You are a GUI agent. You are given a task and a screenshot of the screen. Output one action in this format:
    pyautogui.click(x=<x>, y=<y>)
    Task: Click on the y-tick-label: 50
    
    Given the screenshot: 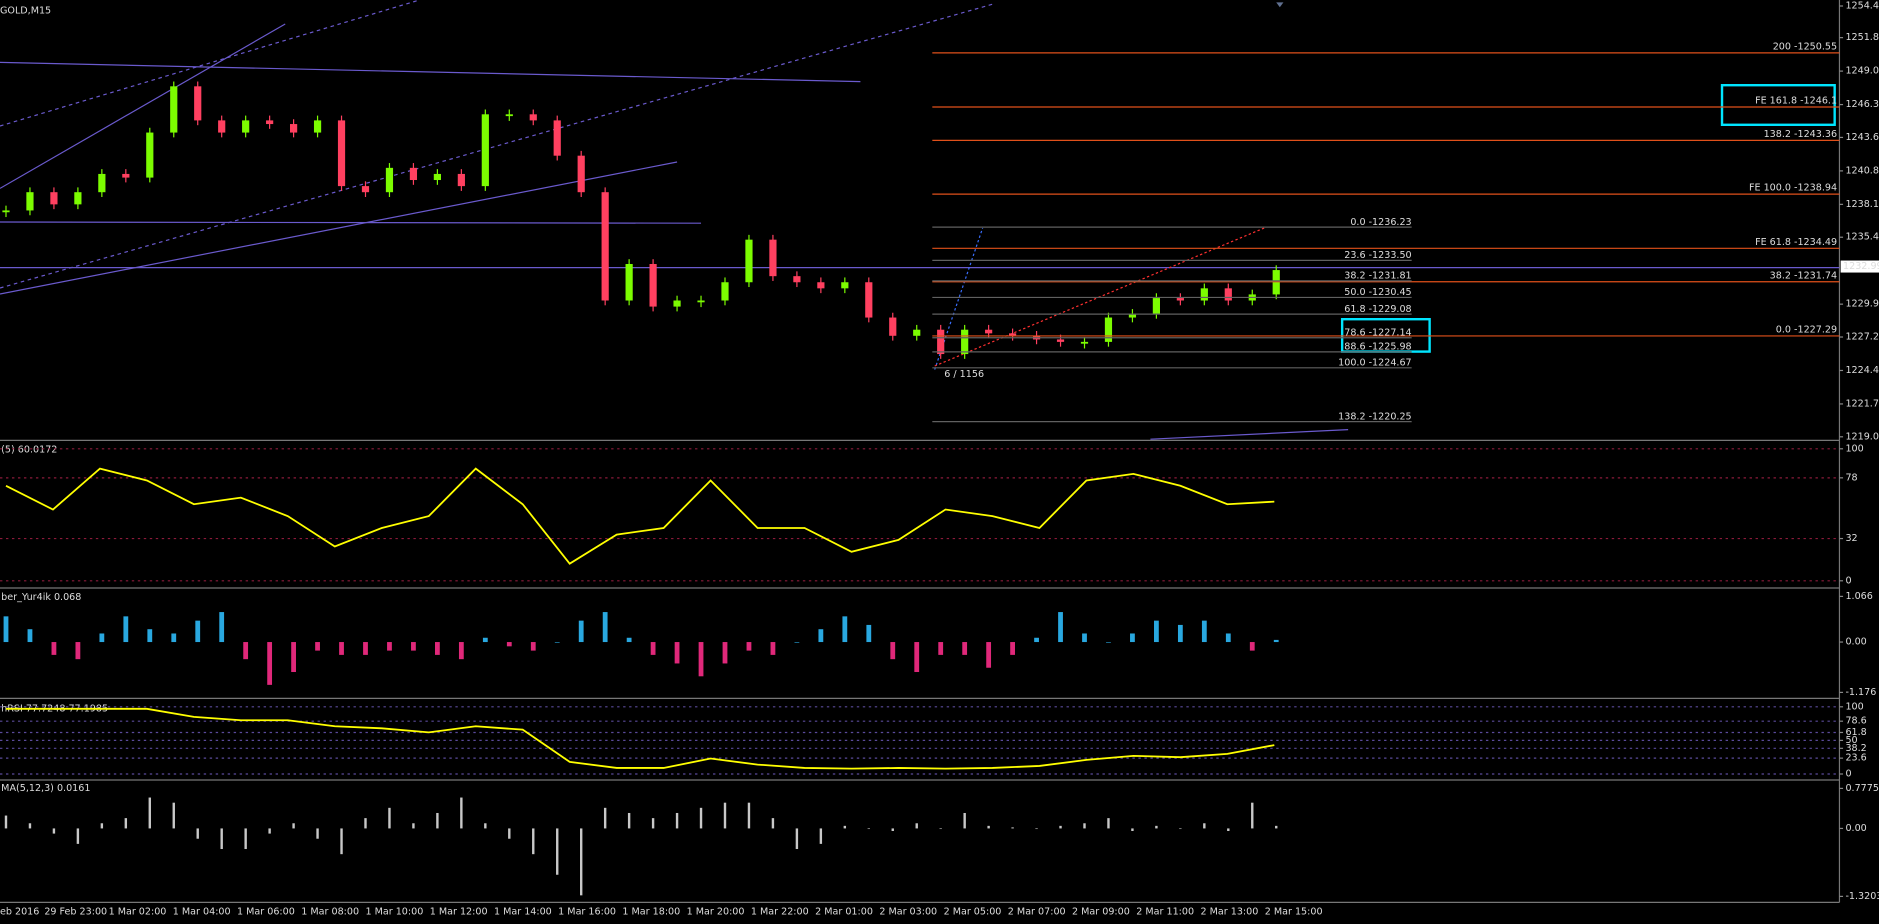 What is the action you would take?
    pyautogui.click(x=1851, y=740)
    